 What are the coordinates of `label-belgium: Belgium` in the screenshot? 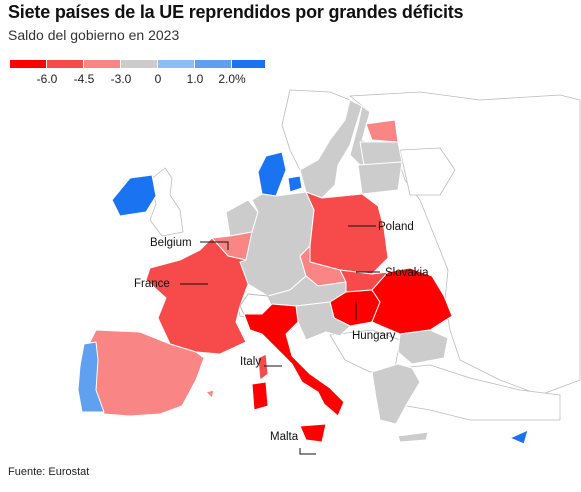 It's located at (171, 243).